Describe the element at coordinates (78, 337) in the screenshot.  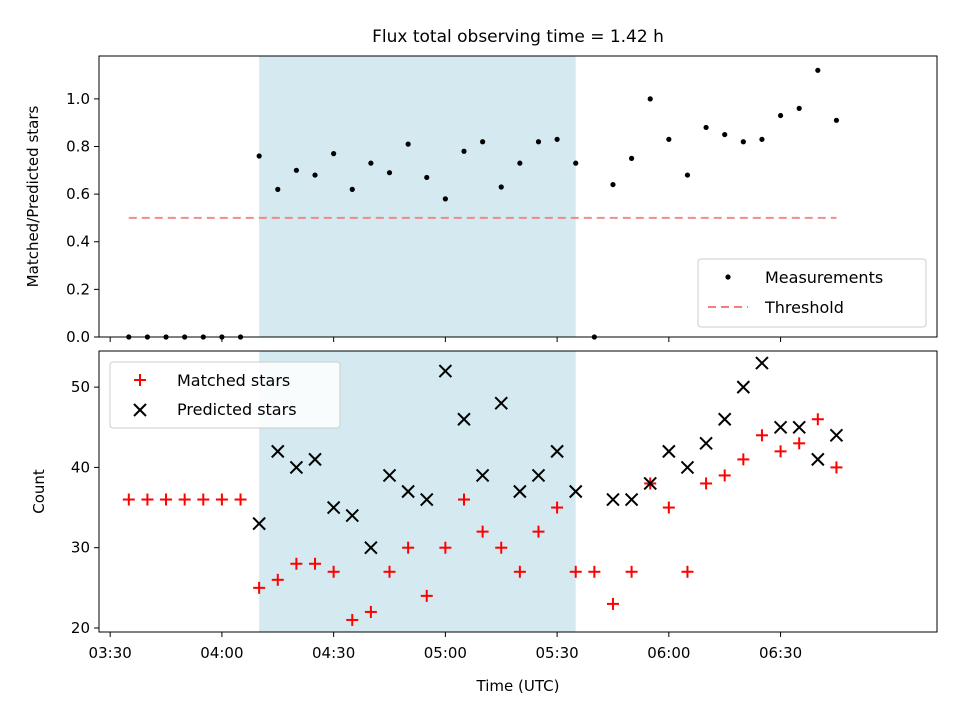
I see `top-y-tick-label: 0.0` at that location.